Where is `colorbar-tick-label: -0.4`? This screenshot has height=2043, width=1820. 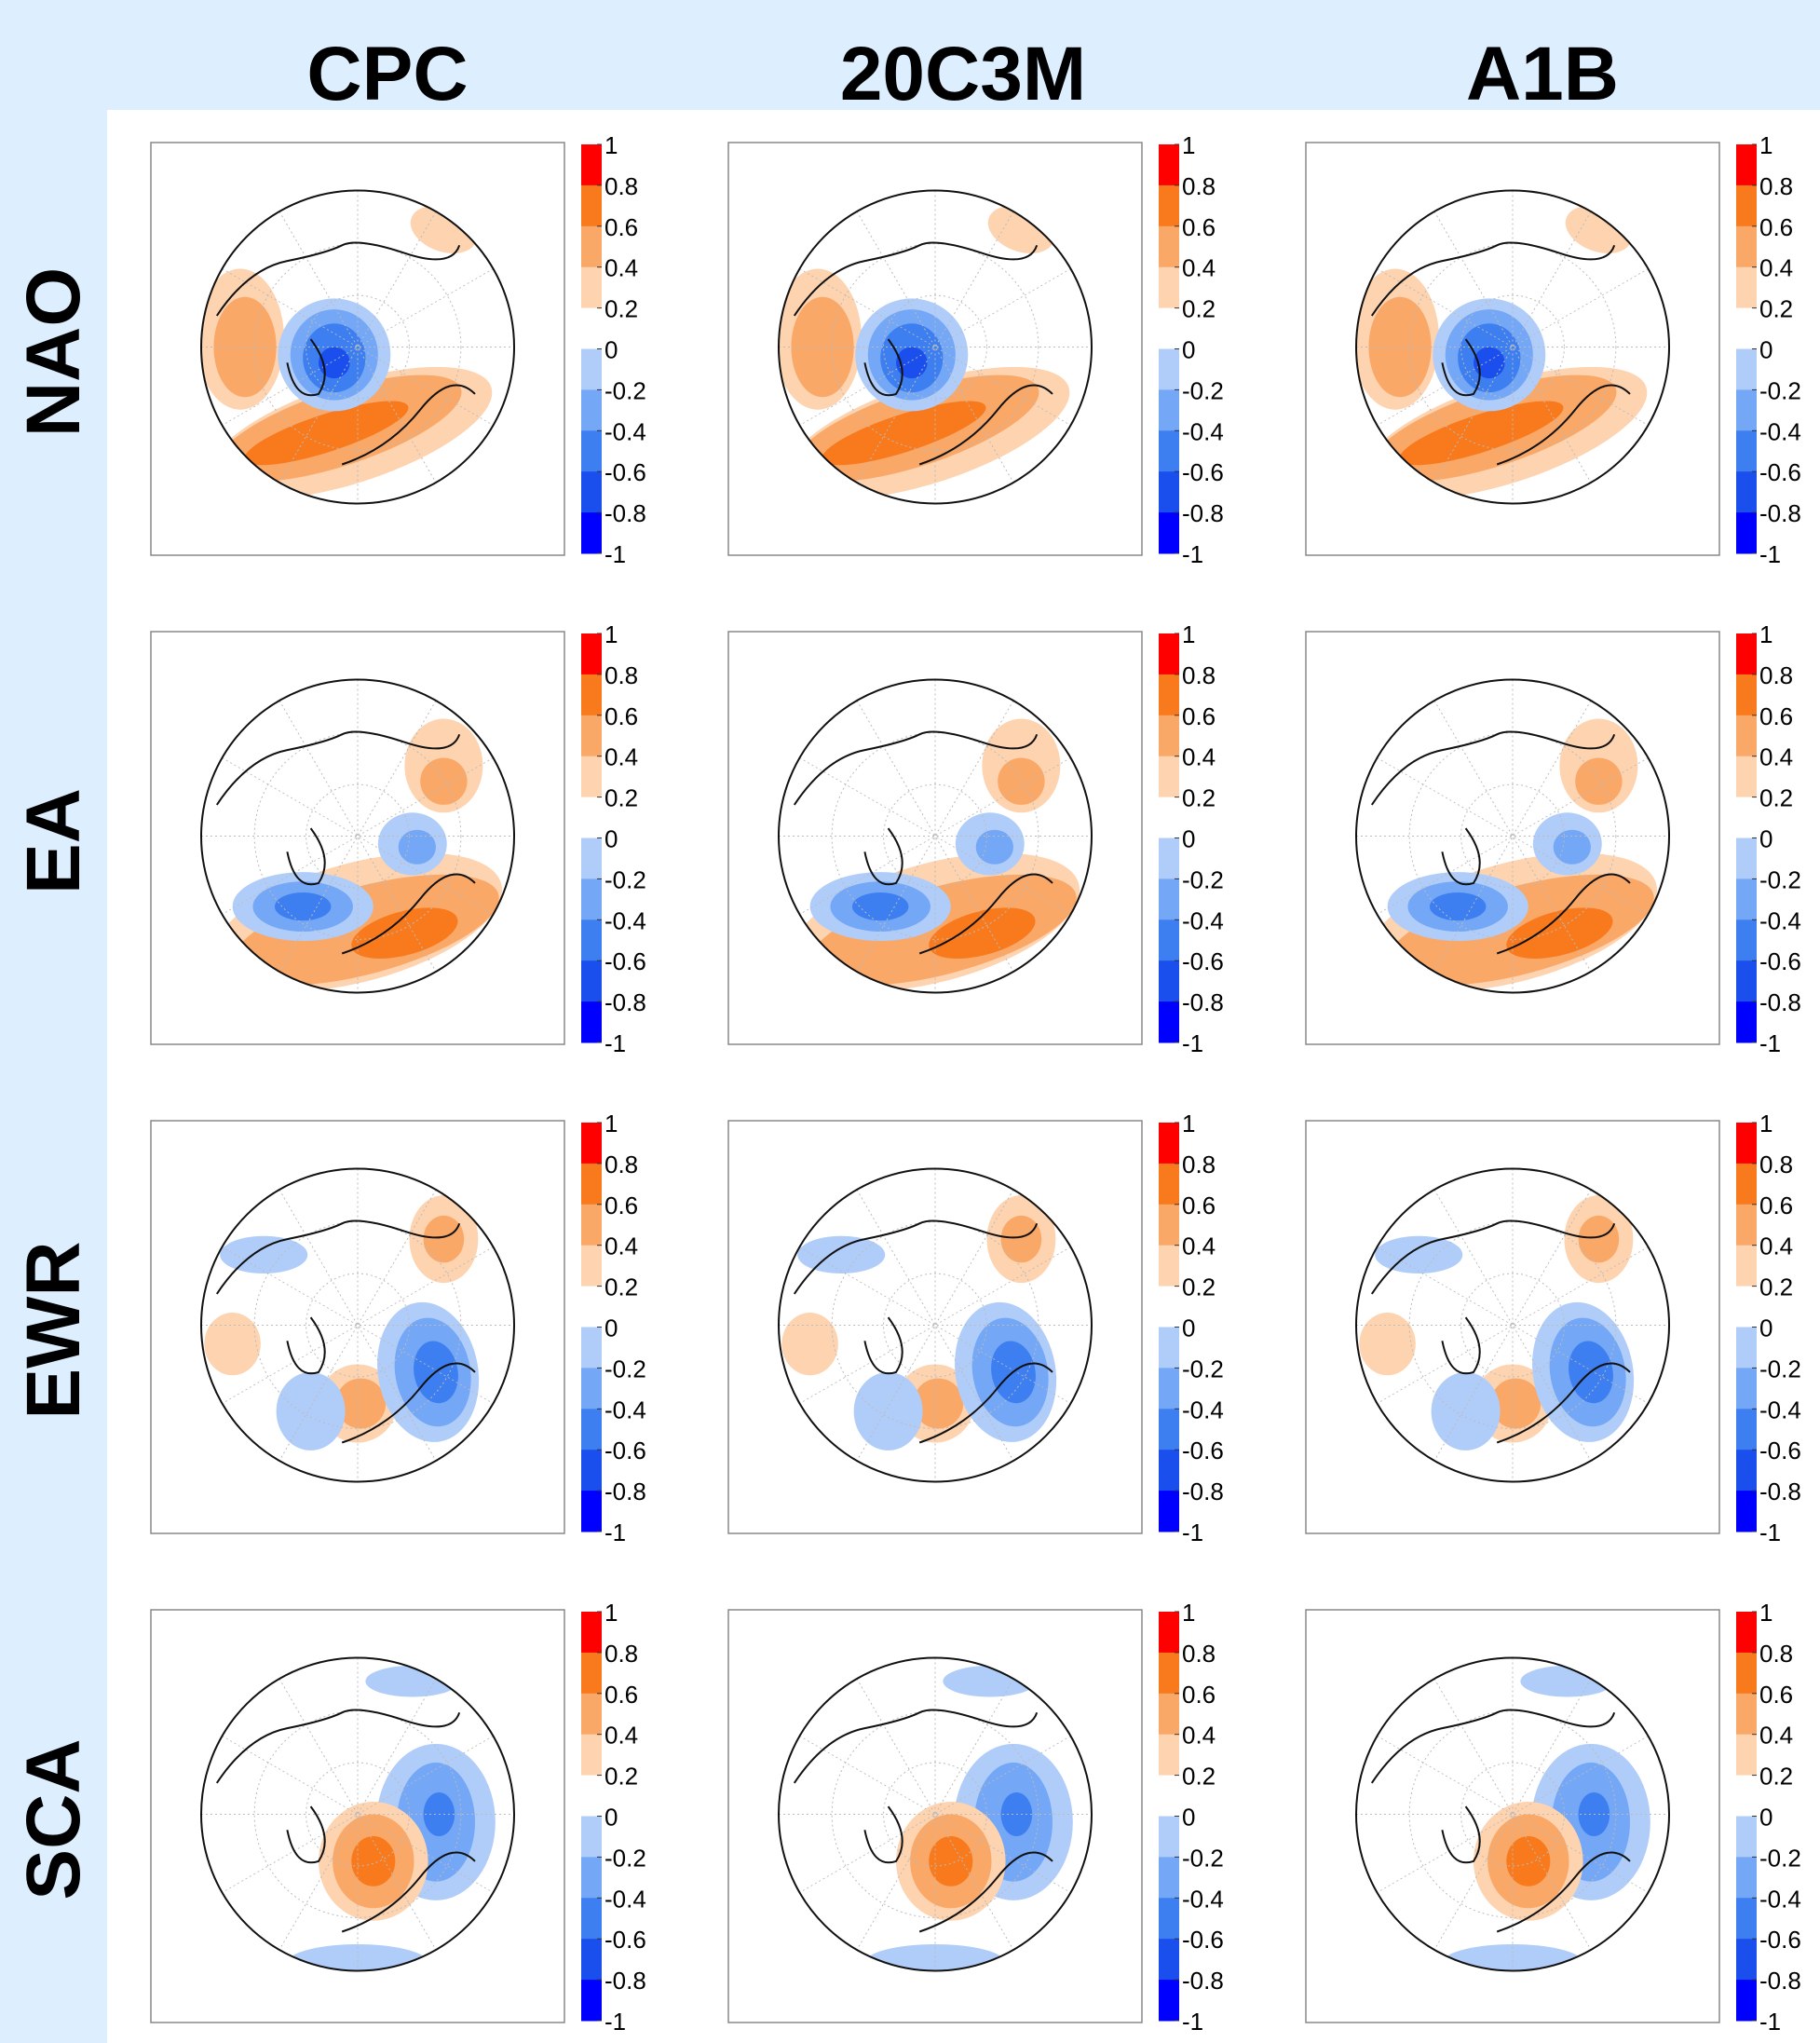 colorbar-tick-label: -0.4 is located at coordinates (1780, 920).